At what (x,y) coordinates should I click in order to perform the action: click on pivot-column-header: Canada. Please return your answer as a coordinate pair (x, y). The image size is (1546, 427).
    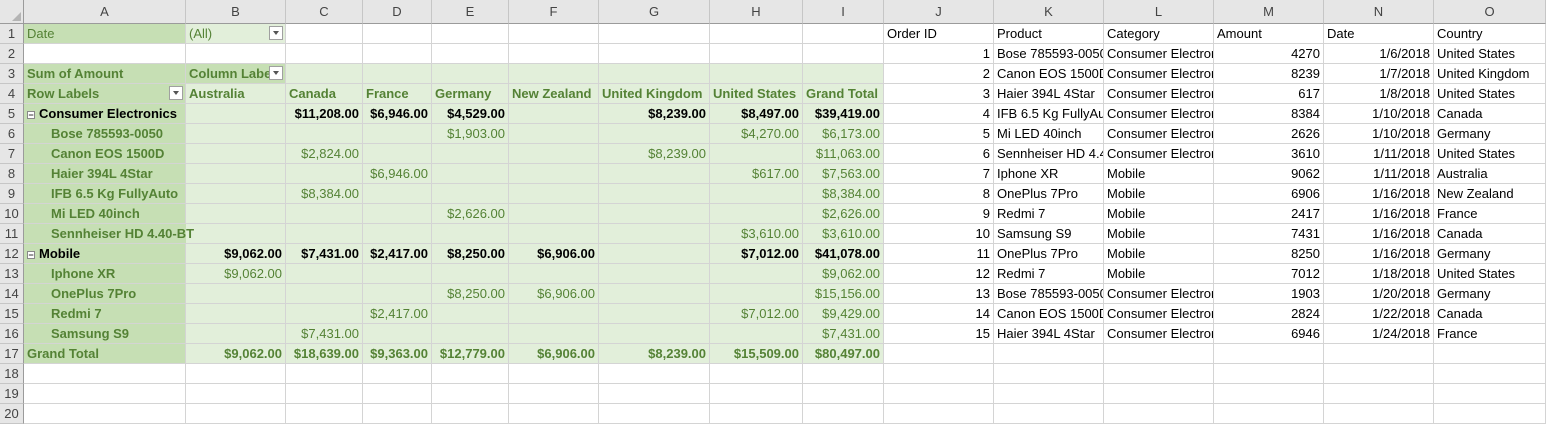
    Looking at the image, I should click on (324, 94).